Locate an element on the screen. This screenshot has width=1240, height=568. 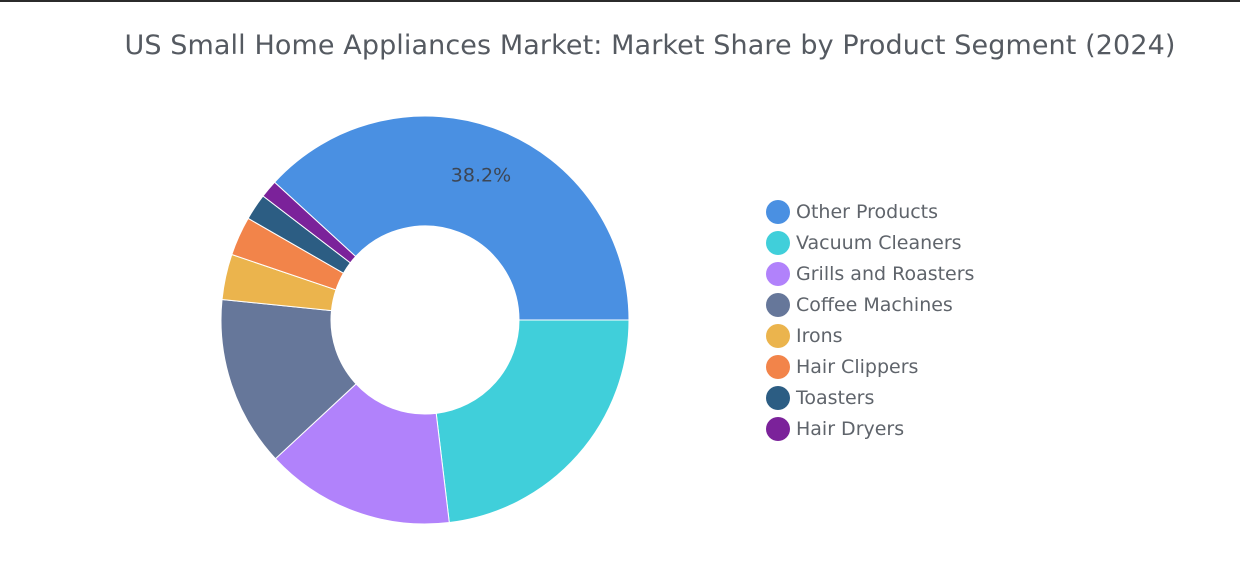
slice-other-products is located at coordinates (451, 218).